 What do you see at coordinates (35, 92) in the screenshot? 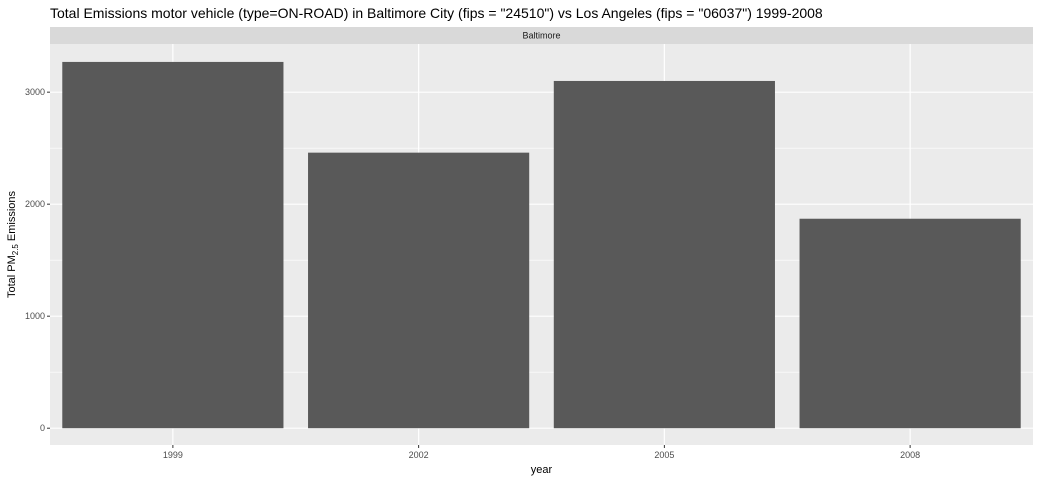
I see `y-tick-label: 3000` at bounding box center [35, 92].